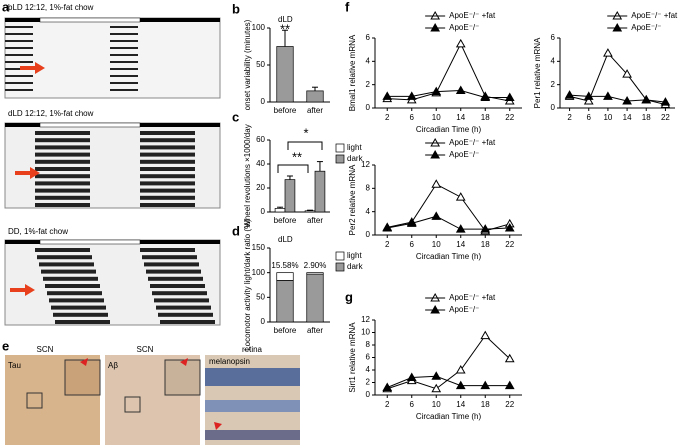 This screenshot has width=685, height=445. What do you see at coordinates (352, 357) in the screenshot?
I see `y-axis-label: Sirt1 relative mRNA` at bounding box center [352, 357].